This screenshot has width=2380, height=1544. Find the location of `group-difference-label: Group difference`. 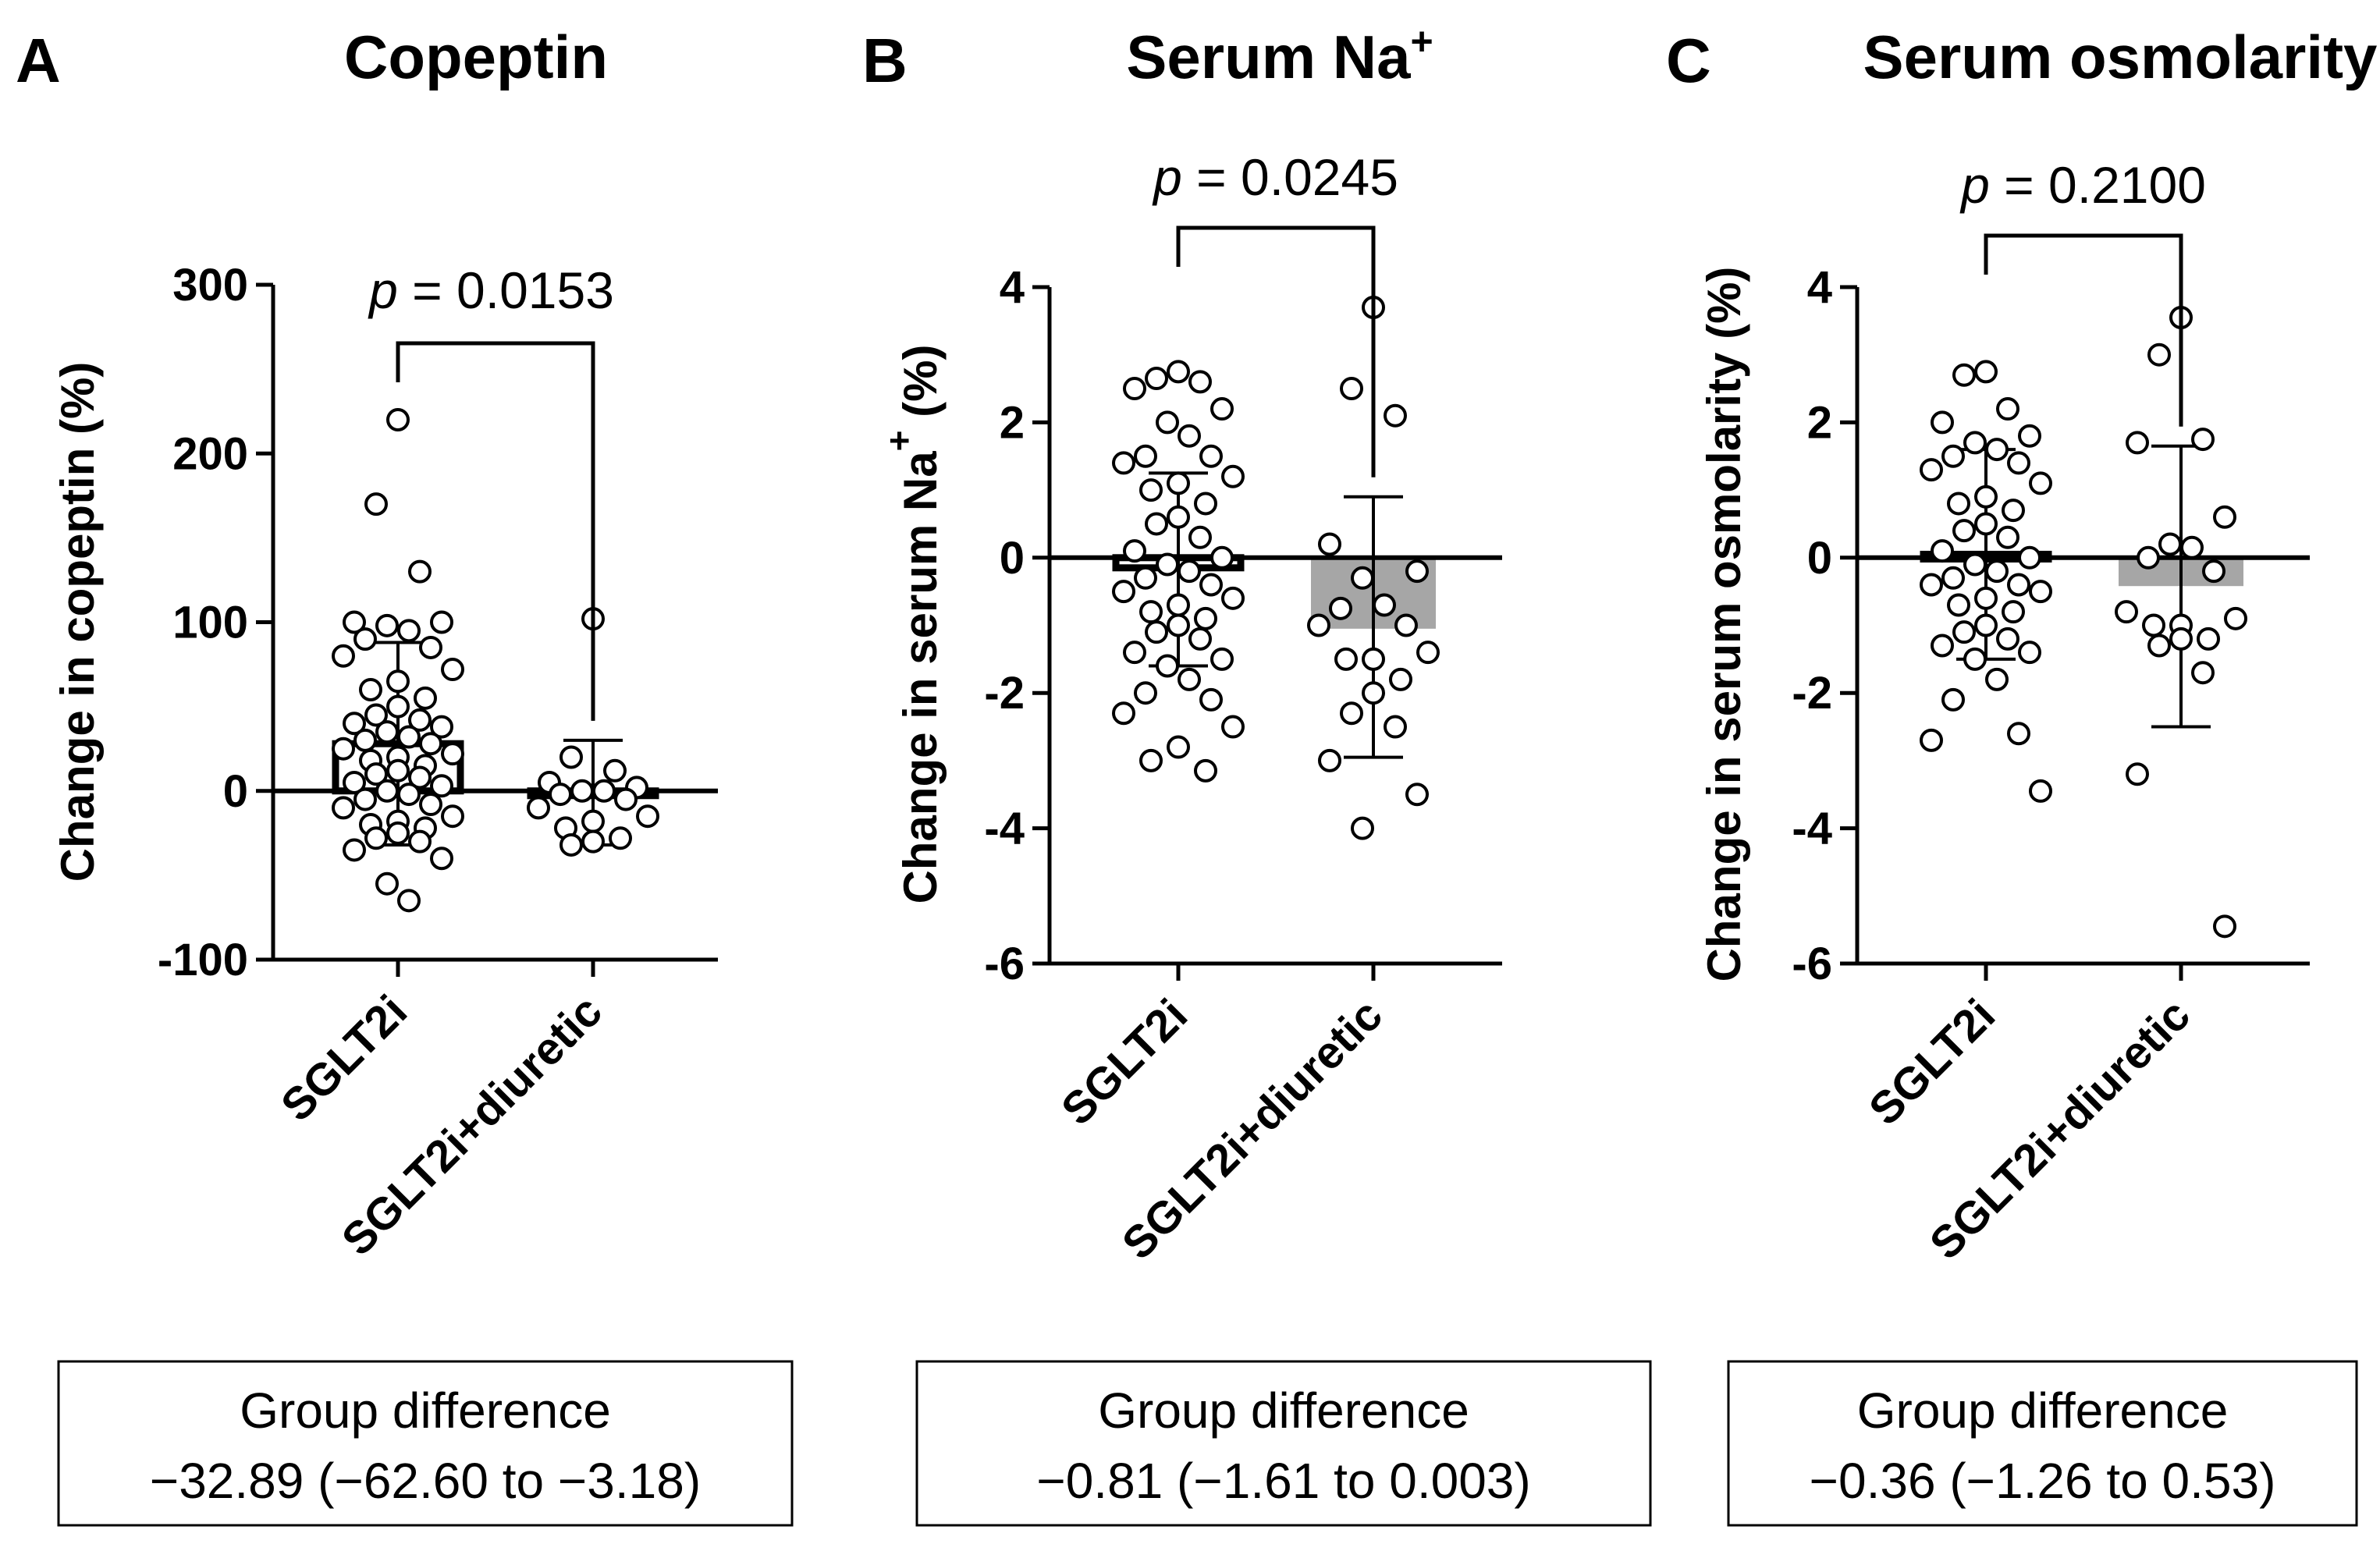

group-difference-label: Group difference is located at coordinates (2043, 1411).